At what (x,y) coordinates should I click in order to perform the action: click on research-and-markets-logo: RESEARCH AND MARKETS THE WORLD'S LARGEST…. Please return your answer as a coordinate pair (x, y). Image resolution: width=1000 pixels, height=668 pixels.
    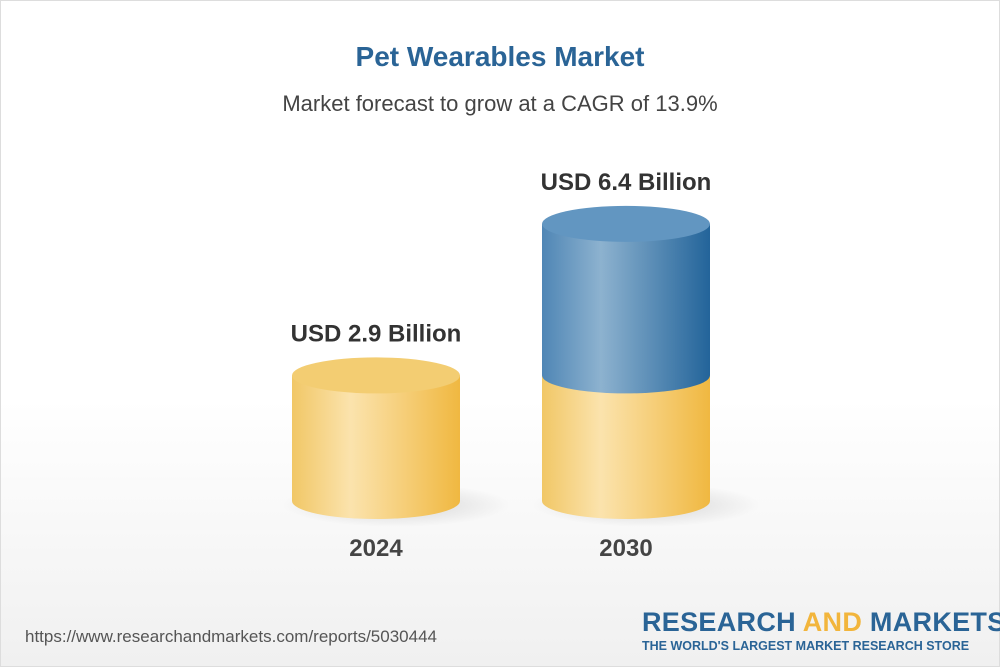
    Looking at the image, I should click on (821, 630).